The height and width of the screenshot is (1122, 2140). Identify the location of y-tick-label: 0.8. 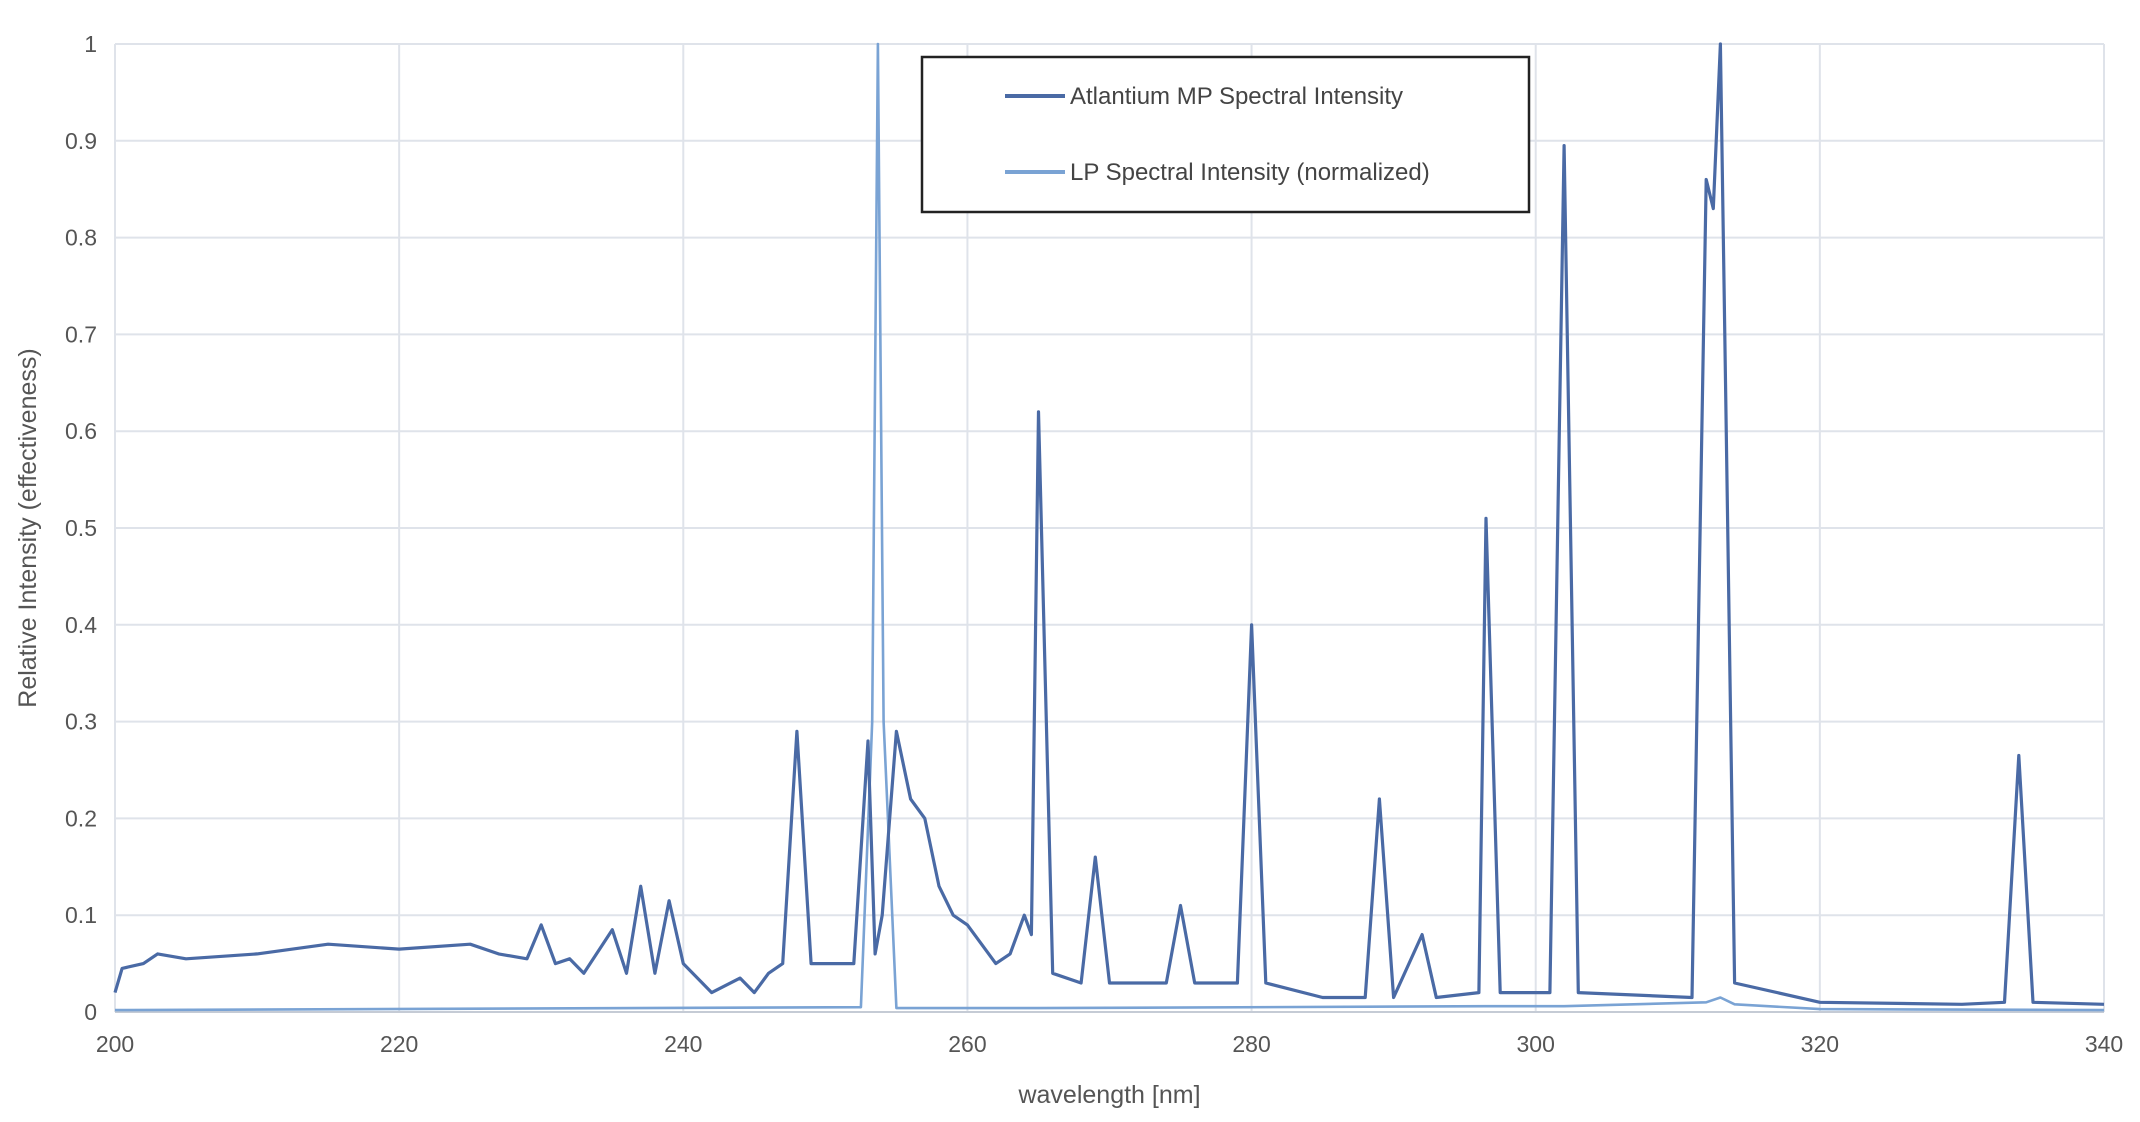
(81, 238).